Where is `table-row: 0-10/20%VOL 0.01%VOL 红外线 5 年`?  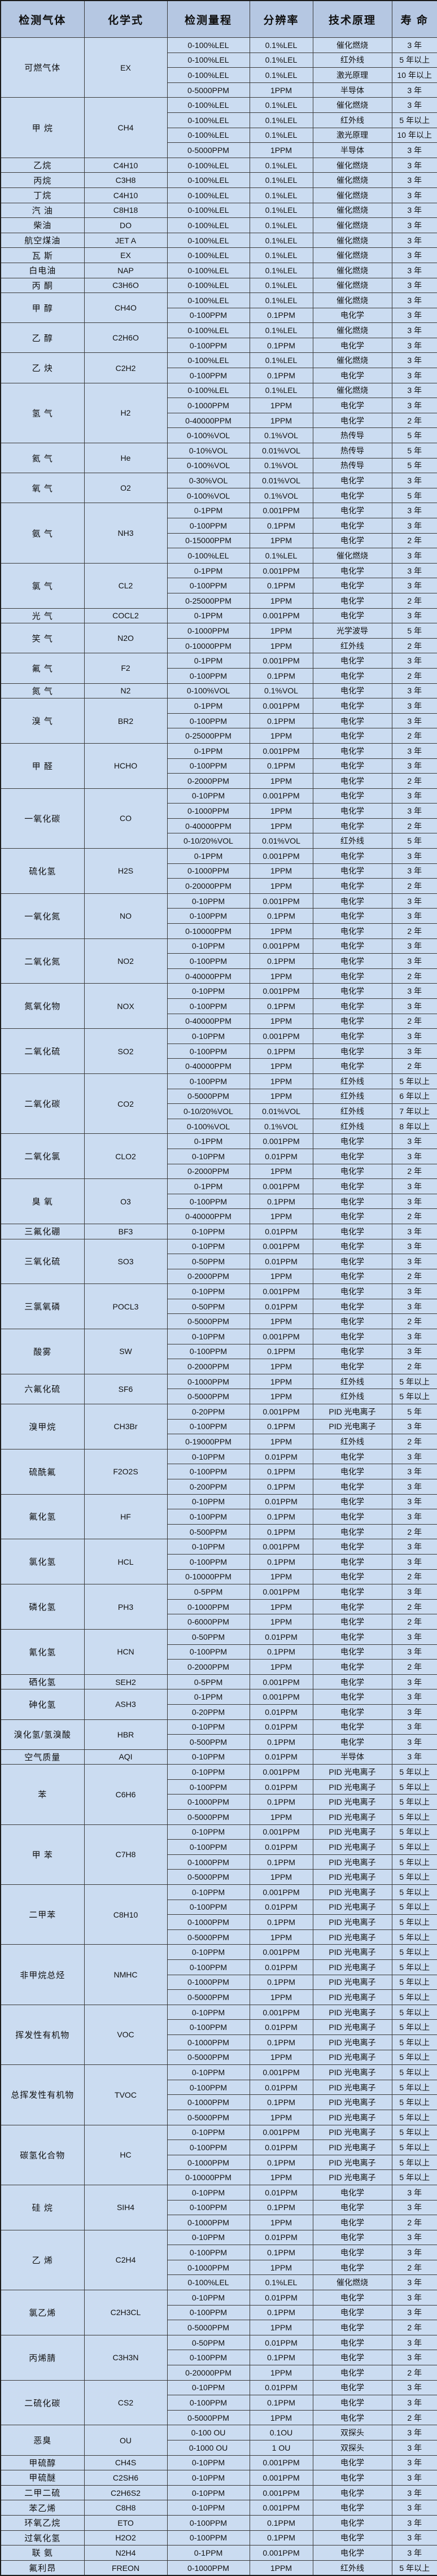 table-row: 0-10/20%VOL 0.01%VOL 红外线 5 年 is located at coordinates (219, 841).